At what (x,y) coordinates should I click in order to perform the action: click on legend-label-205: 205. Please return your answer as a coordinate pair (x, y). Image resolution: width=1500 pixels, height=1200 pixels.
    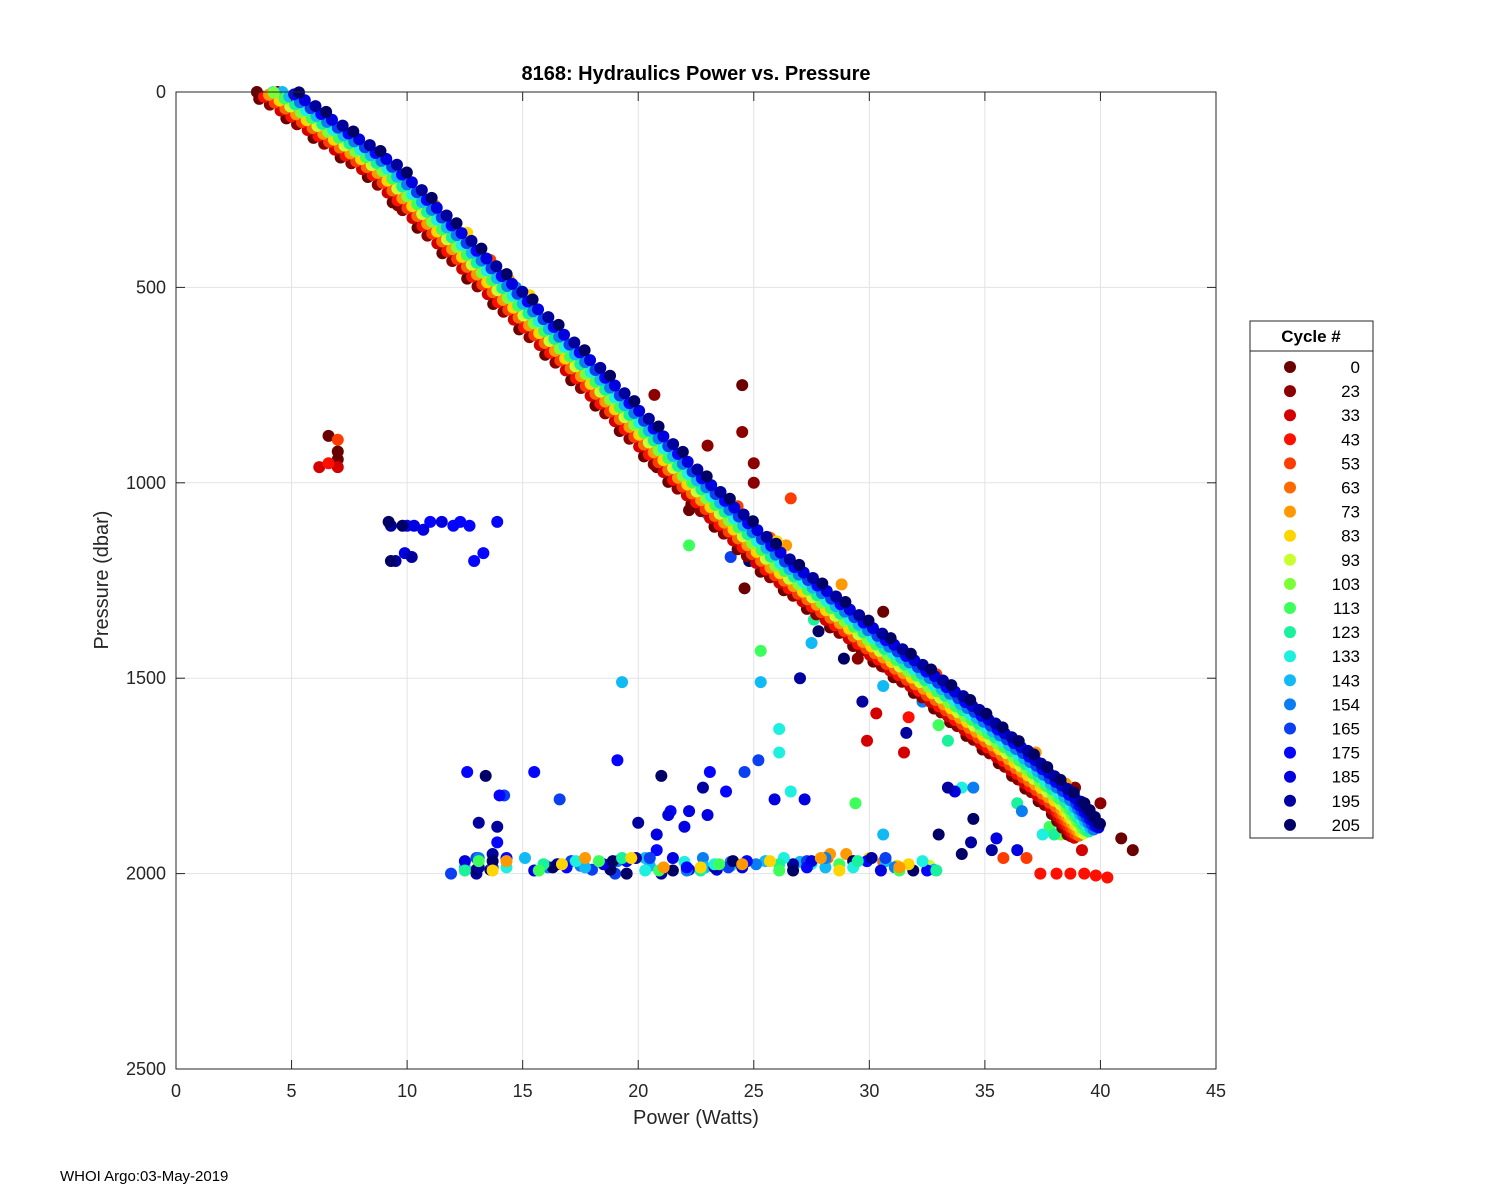
    Looking at the image, I should click on (1346, 825).